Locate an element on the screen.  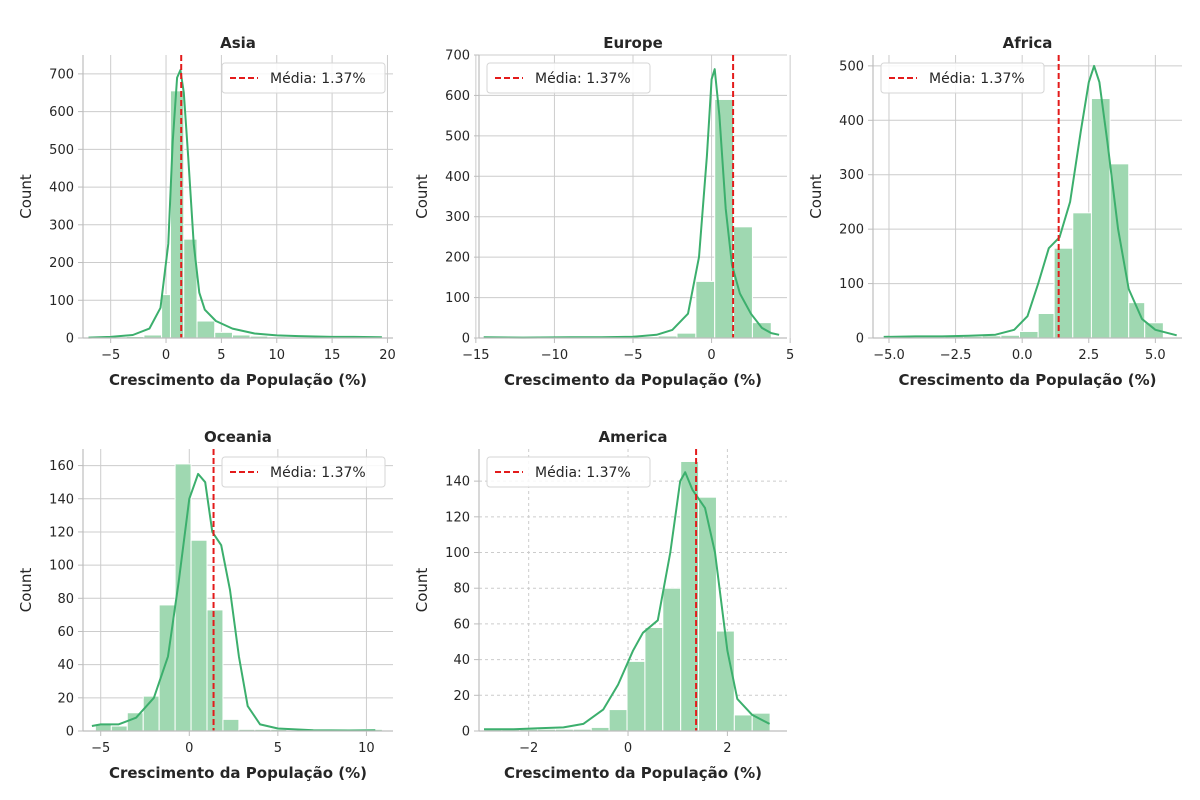
x-tick-label: 0.0 is located at coordinates (1022, 355).